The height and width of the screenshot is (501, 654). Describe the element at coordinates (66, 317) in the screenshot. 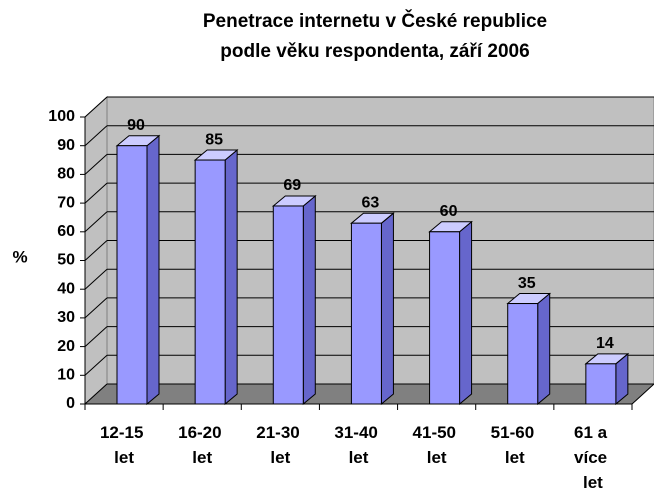

I see `y-tick-label: 30` at that location.